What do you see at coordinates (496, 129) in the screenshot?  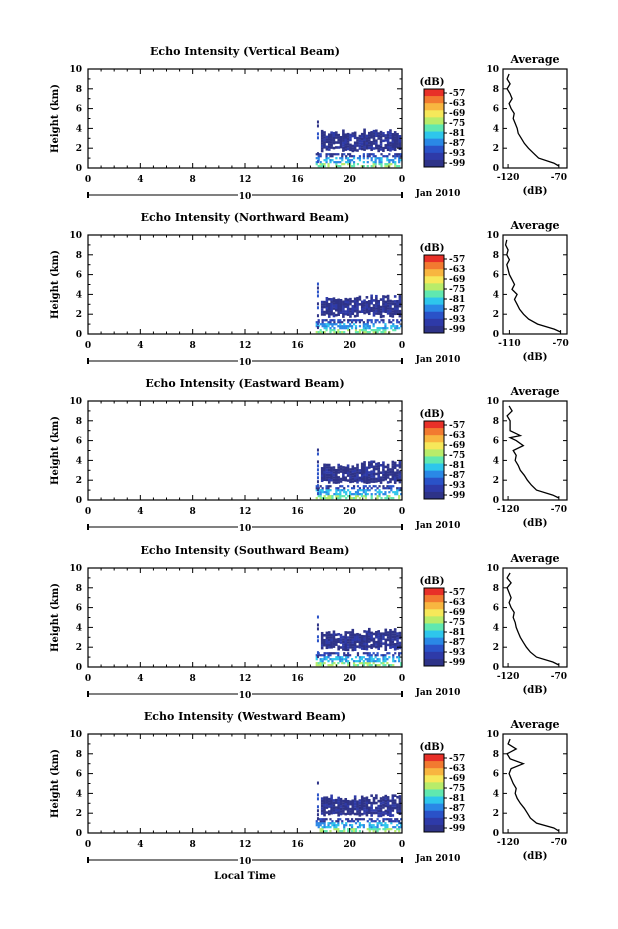 I see `avg-y-tick-label: 4` at bounding box center [496, 129].